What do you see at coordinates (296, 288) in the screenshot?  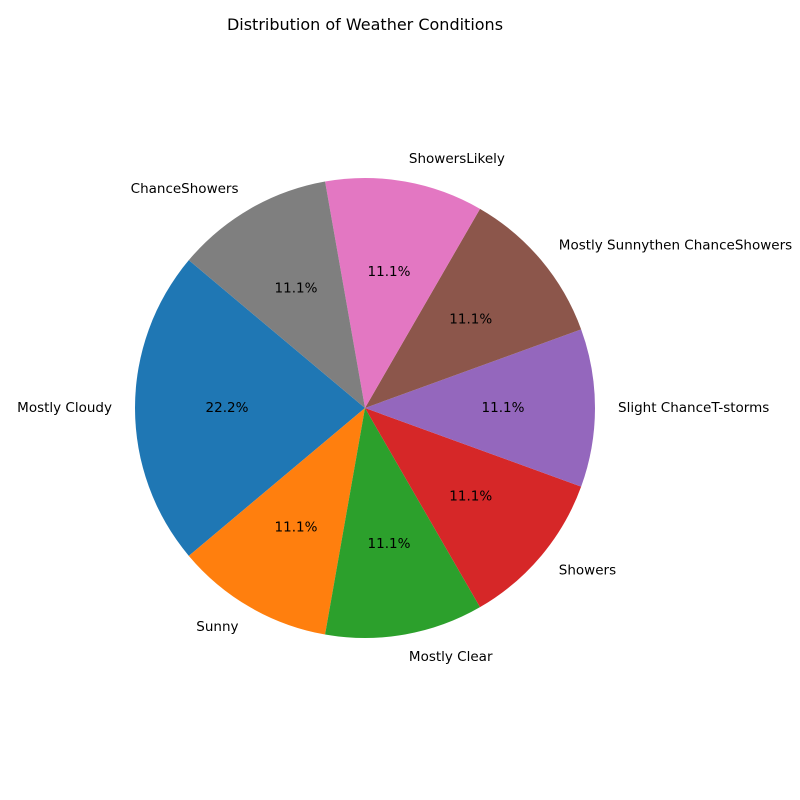 I see `pie-pct-label-7: 11.1%` at bounding box center [296, 288].